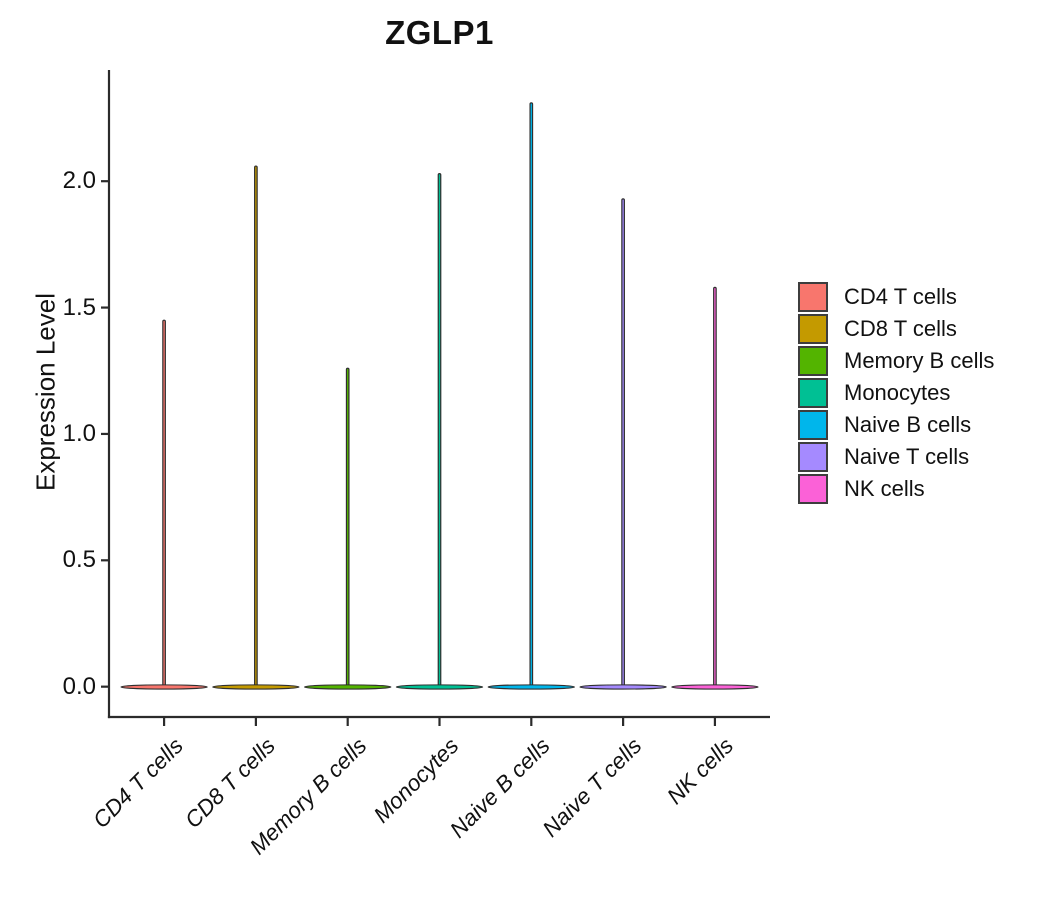 This screenshot has height=900, width=1050. I want to click on violin-base-naive-b-cells, so click(531, 687).